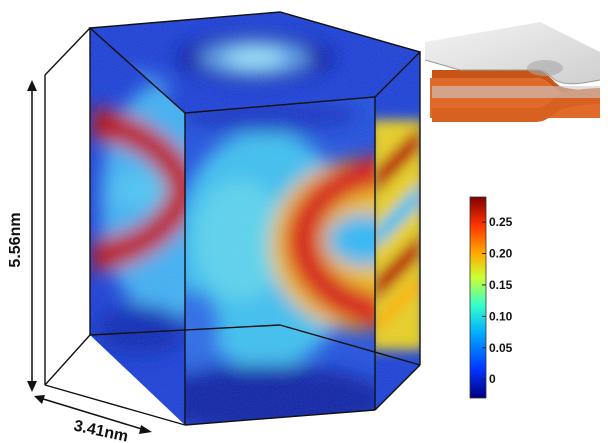 Image resolution: width=608 pixels, height=443 pixels. I want to click on colorbar: 0.25 0.20 0.15 0.10 0.05 0, so click(491, 297).